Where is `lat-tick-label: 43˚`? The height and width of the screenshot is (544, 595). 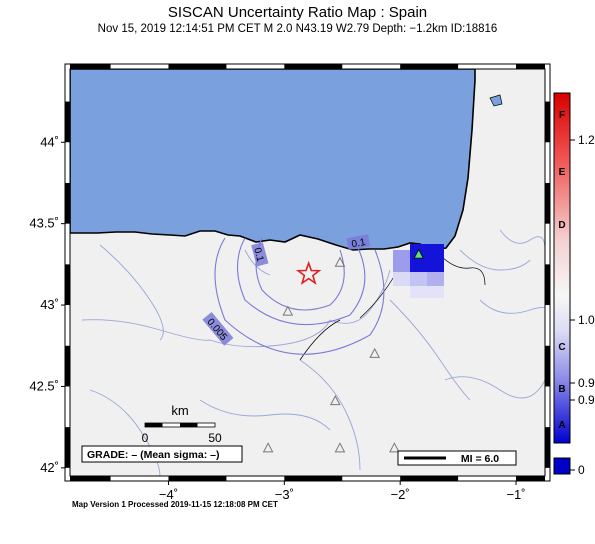
lat-tick-label: 43˚ is located at coordinates (49, 304).